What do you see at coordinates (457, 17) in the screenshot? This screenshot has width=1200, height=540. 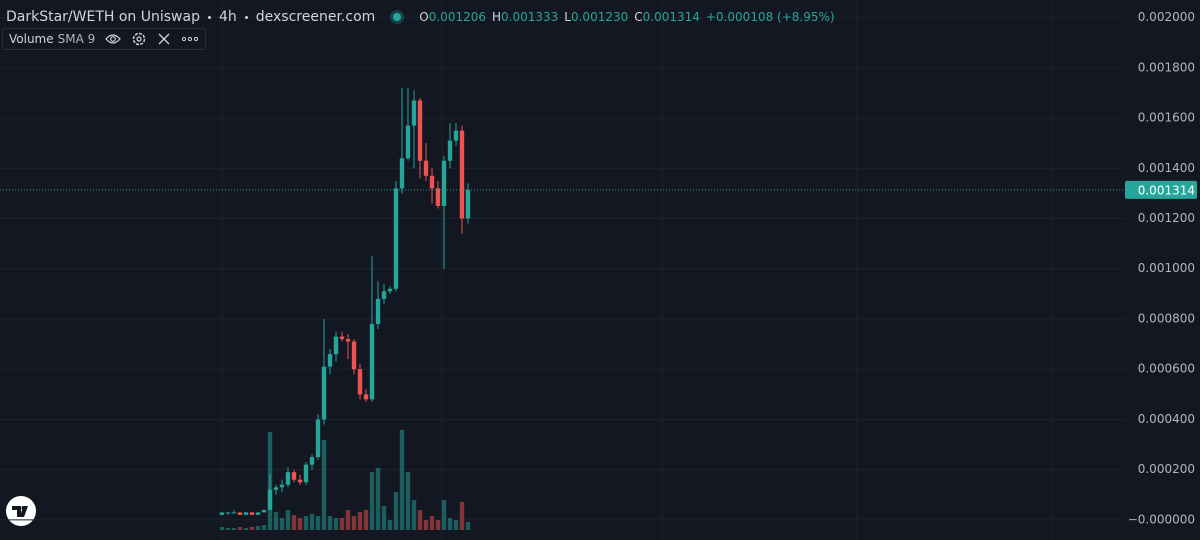 I see `ohlc-value: 0.001206` at bounding box center [457, 17].